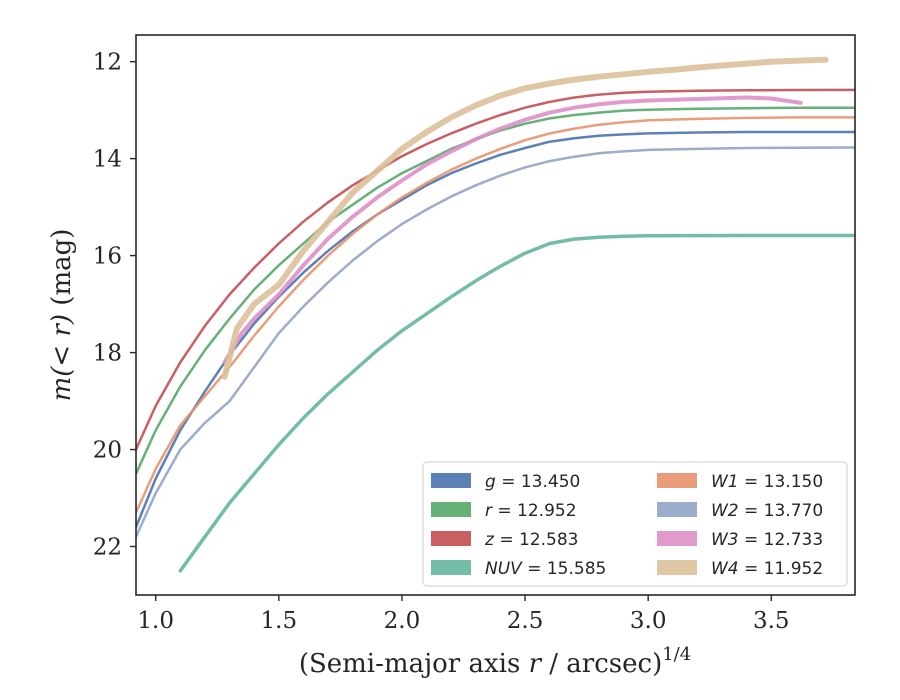  What do you see at coordinates (767, 540) in the screenshot?
I see `legend-label-w3: W3 = 12.733` at bounding box center [767, 540].